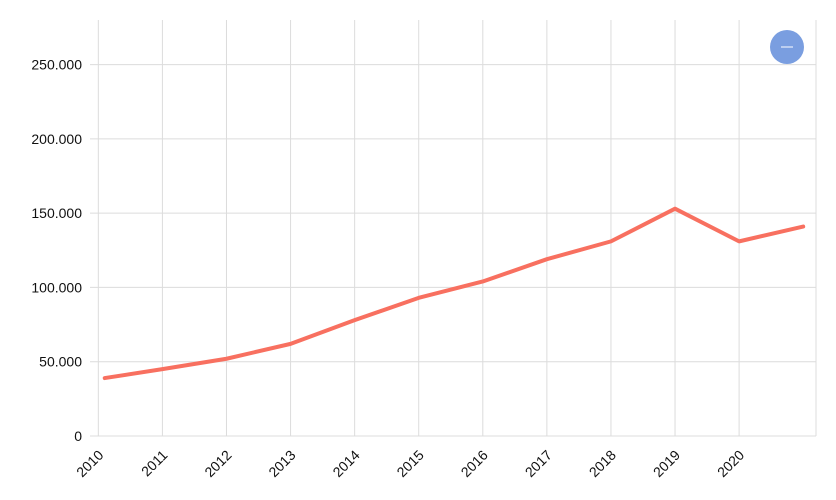 Image resolution: width=836 pixels, height=500 pixels. I want to click on x-tick-label: 2010, so click(89, 463).